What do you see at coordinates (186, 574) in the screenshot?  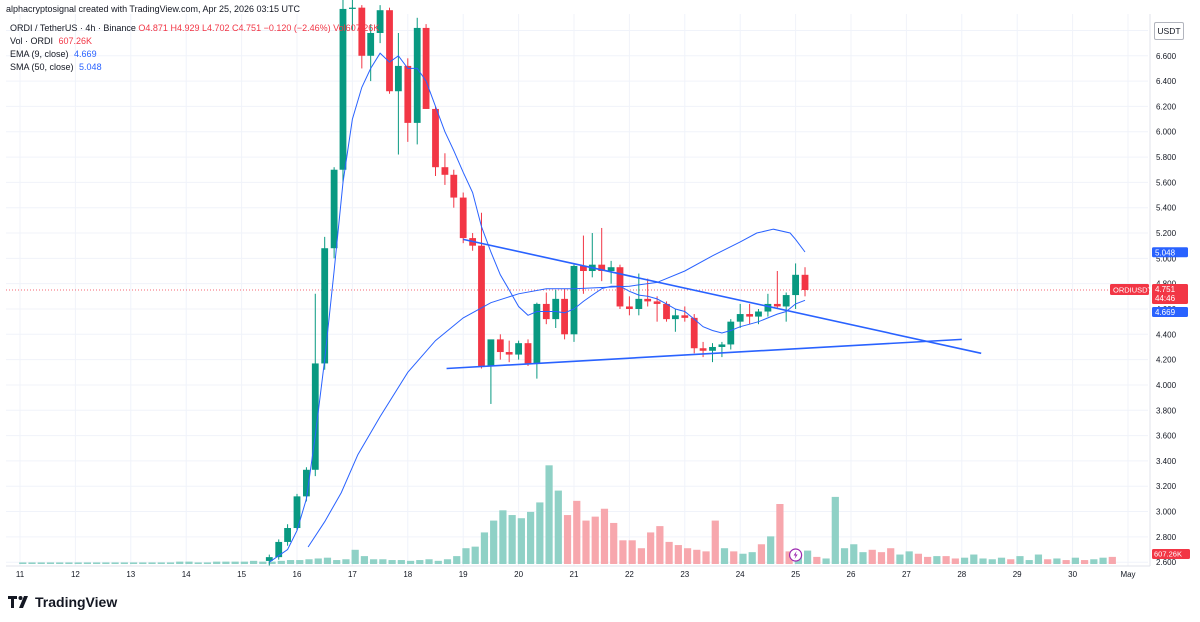 I see `time-tick-label: 14` at bounding box center [186, 574].